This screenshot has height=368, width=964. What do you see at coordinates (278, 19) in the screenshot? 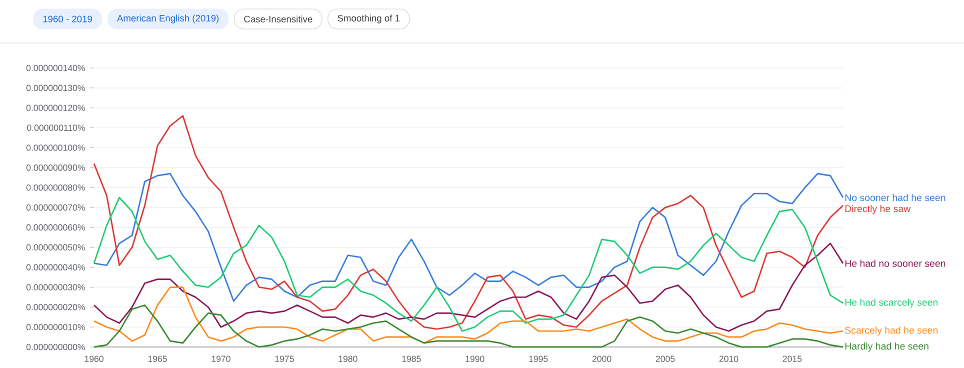
I see `text: Case-Insensitive` at bounding box center [278, 19].